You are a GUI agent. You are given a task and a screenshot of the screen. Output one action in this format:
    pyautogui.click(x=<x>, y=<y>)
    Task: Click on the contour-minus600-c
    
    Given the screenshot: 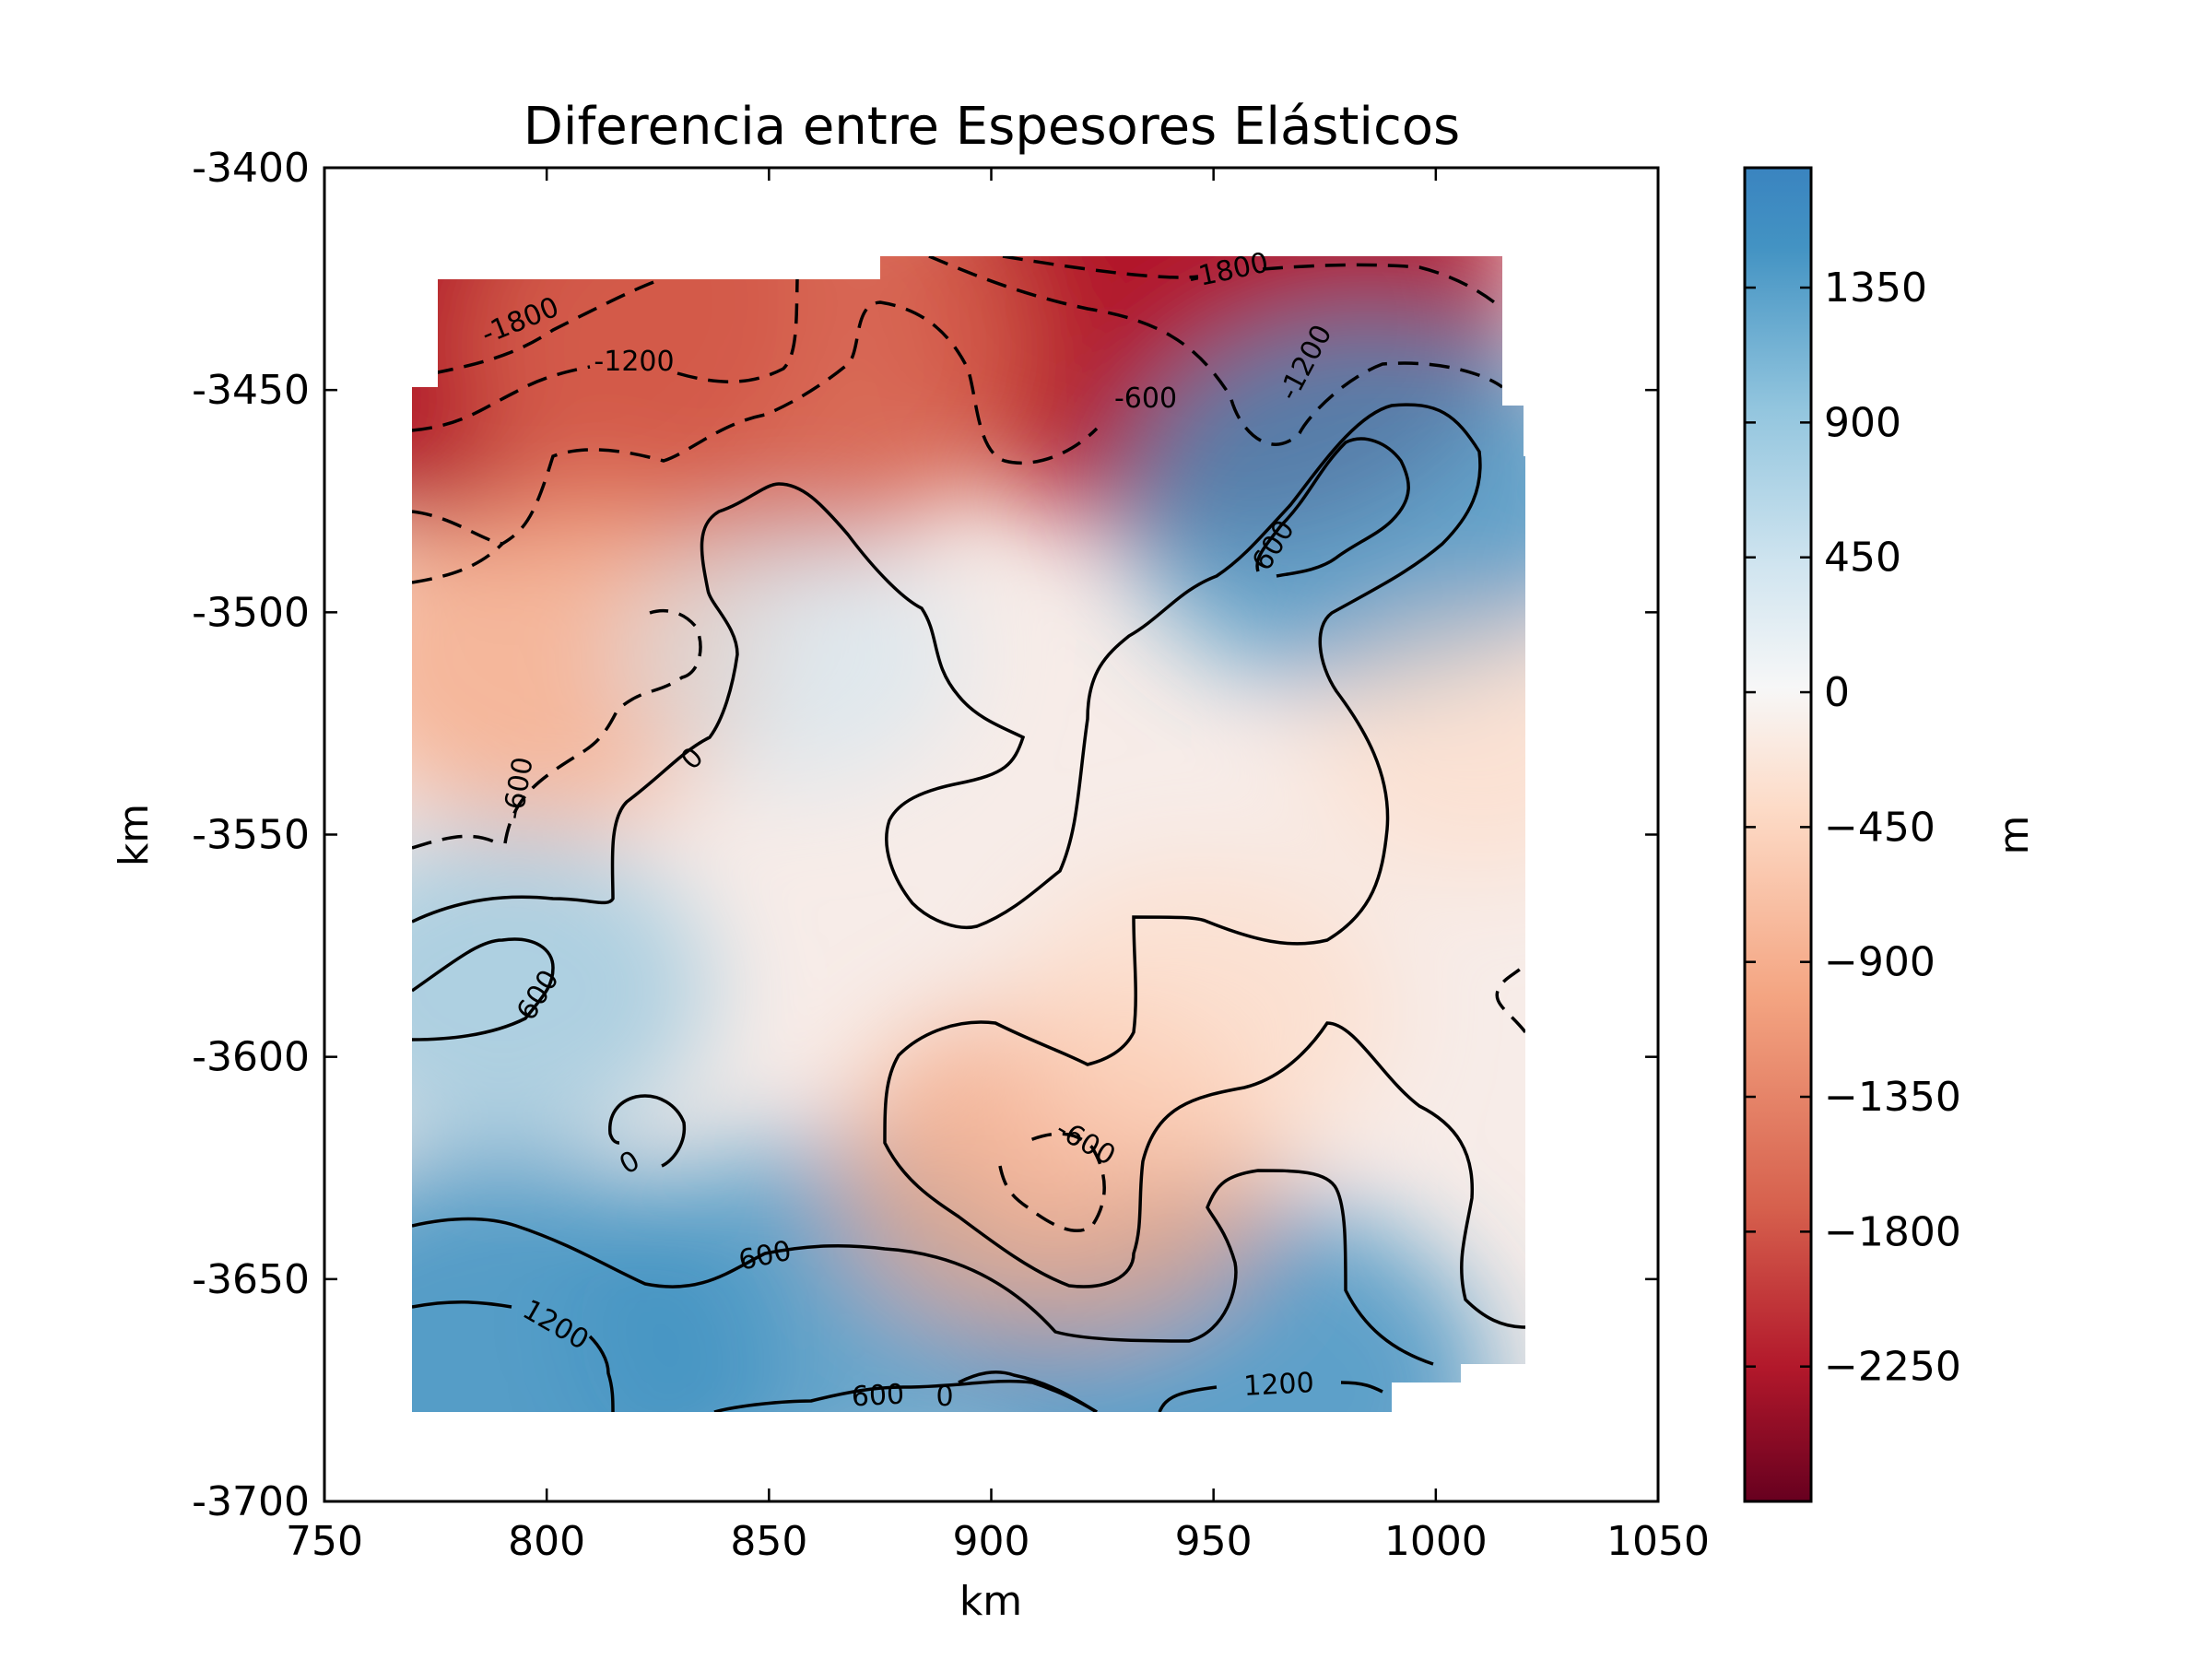 What is the action you would take?
    pyautogui.click(x=1052, y=1182)
    